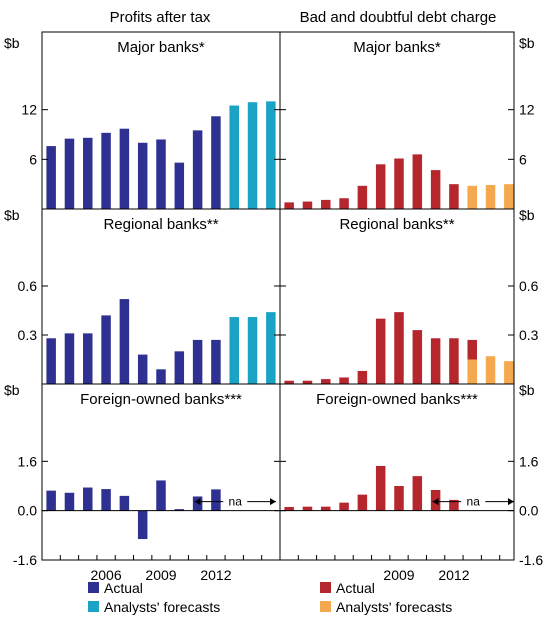 The image size is (555, 626). What do you see at coordinates (472, 371) in the screenshot?
I see `bar-right-forecast-row2-2013` at bounding box center [472, 371].